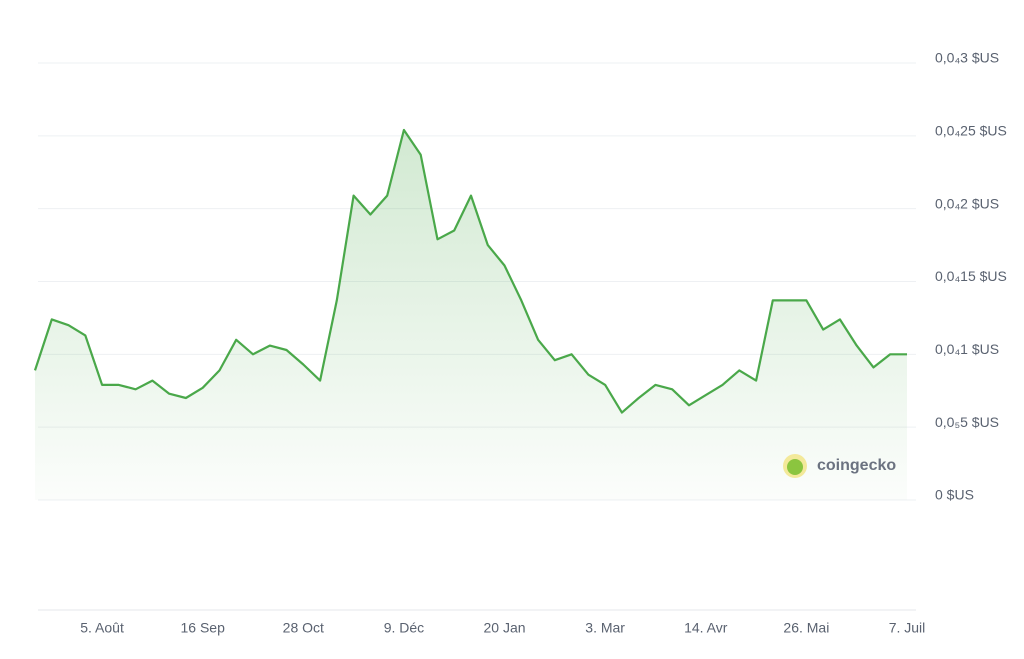  What do you see at coordinates (907, 628) in the screenshot?
I see `x-tick-label: 7. Juil` at bounding box center [907, 628].